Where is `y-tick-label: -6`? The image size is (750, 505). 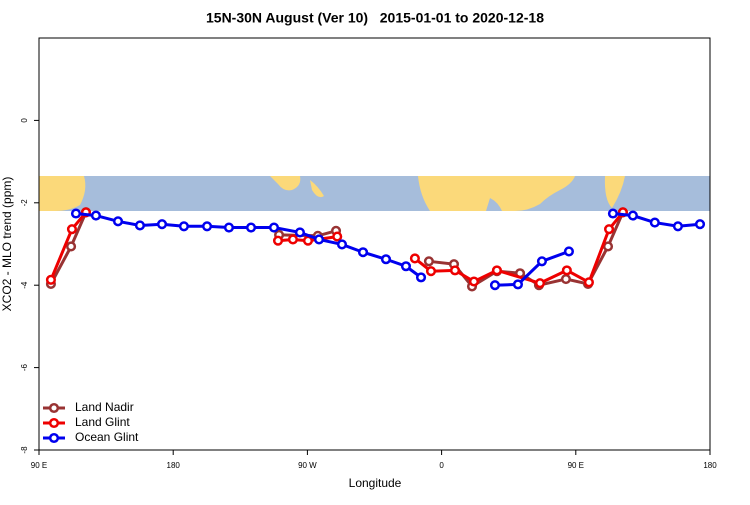 y-tick-label: -6 is located at coordinates (24, 367).